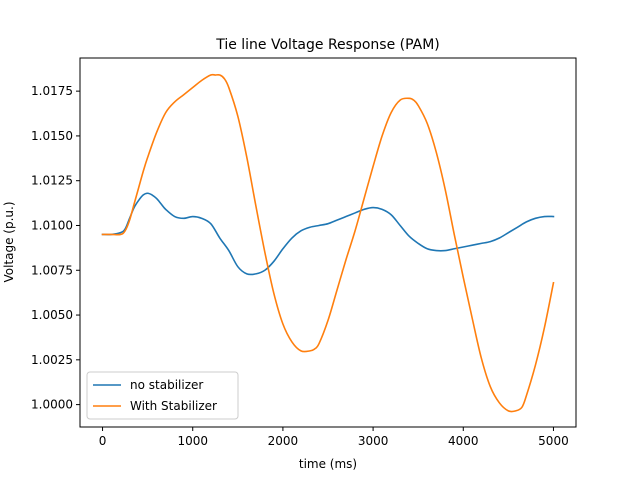 This screenshot has height=480, width=640. I want to click on legend-label-0: no stabilizer, so click(166, 385).